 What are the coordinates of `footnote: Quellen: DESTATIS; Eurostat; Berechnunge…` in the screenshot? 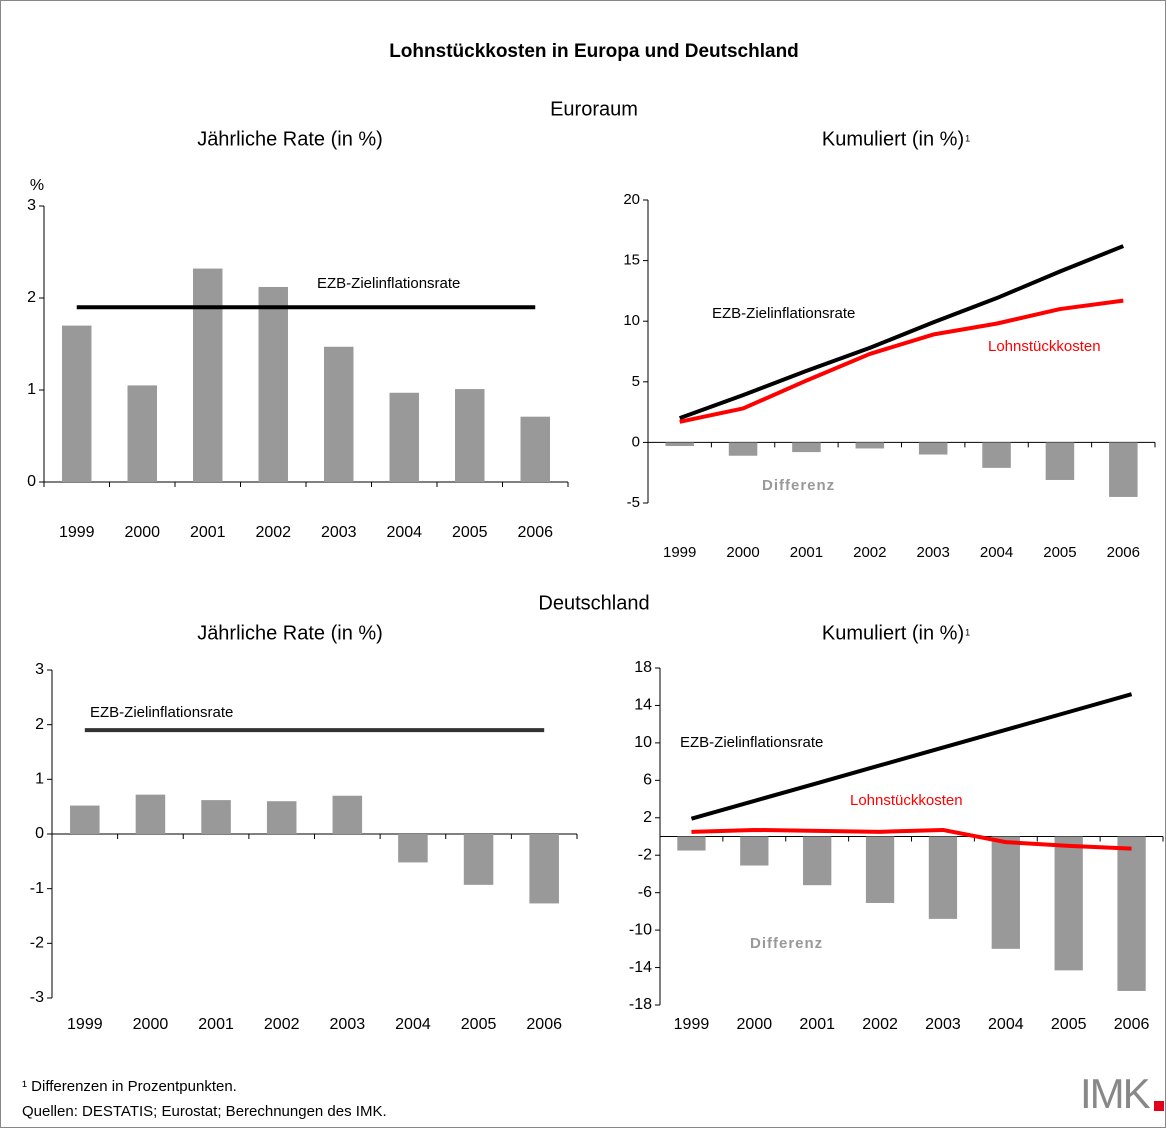 It's located at (204, 1111).